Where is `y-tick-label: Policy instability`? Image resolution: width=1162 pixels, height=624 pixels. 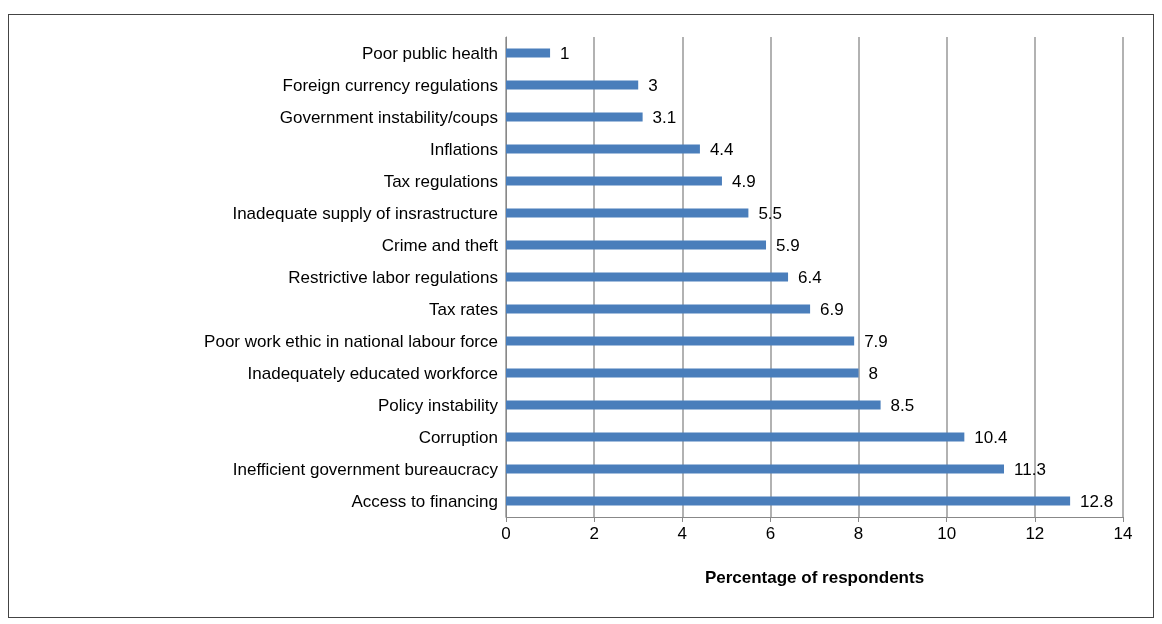 y-tick-label: Policy instability is located at coordinates (438, 405).